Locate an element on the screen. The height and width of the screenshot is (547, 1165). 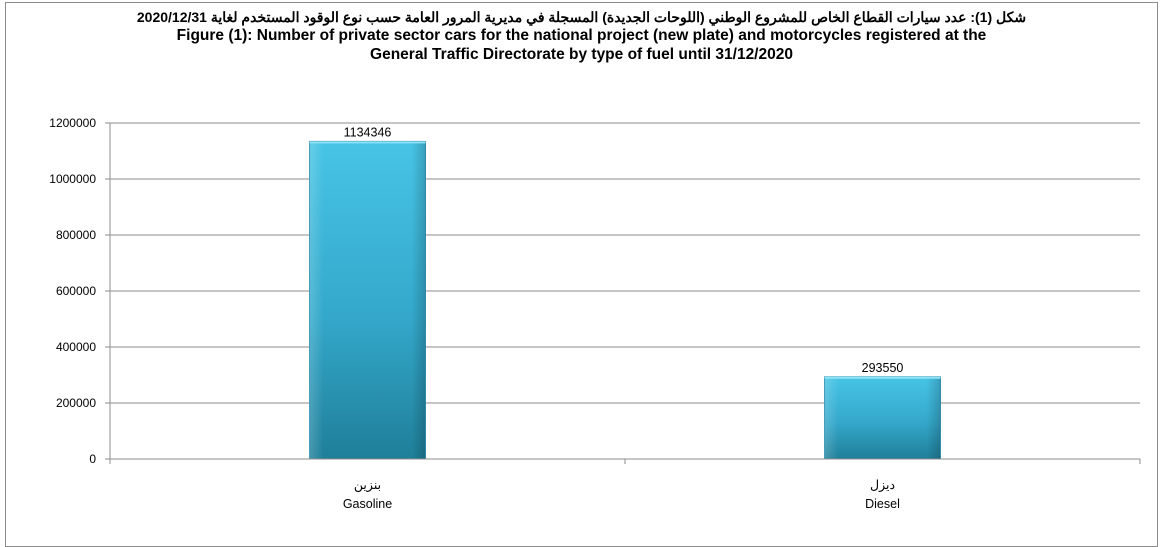
y-axis-ticks: 0 200000 400000 600000 800000 1000000 1200000 is located at coordinates (79, 291).